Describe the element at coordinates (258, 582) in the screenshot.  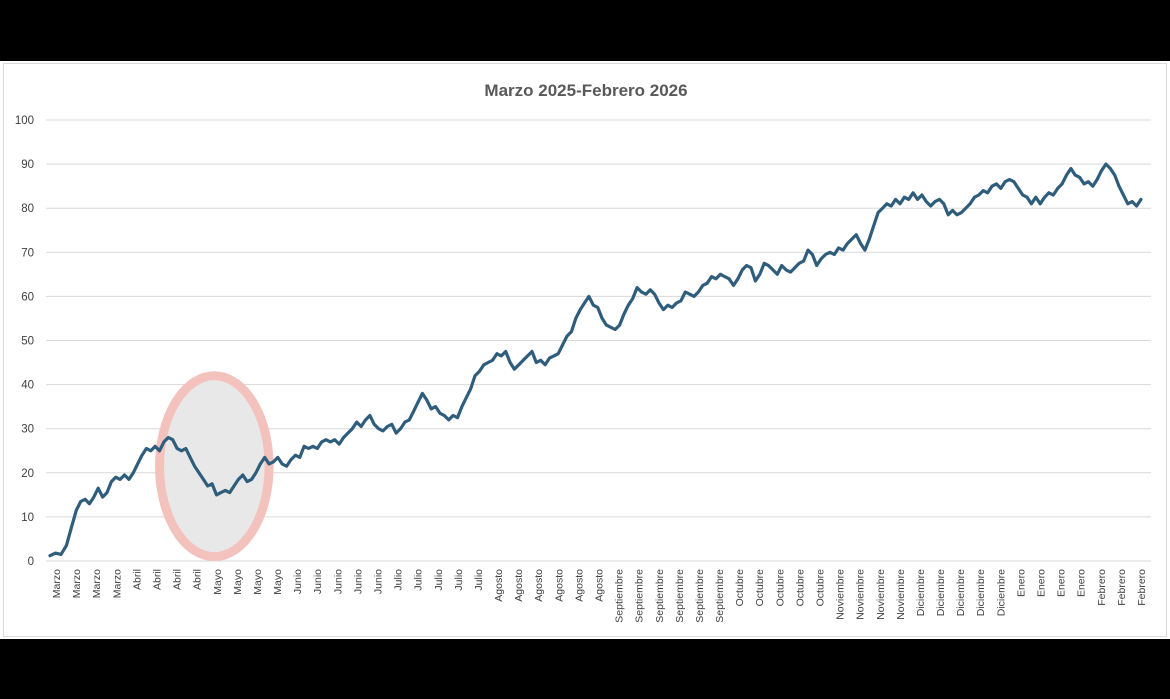
I see `x-tick-label: Mayo` at that location.